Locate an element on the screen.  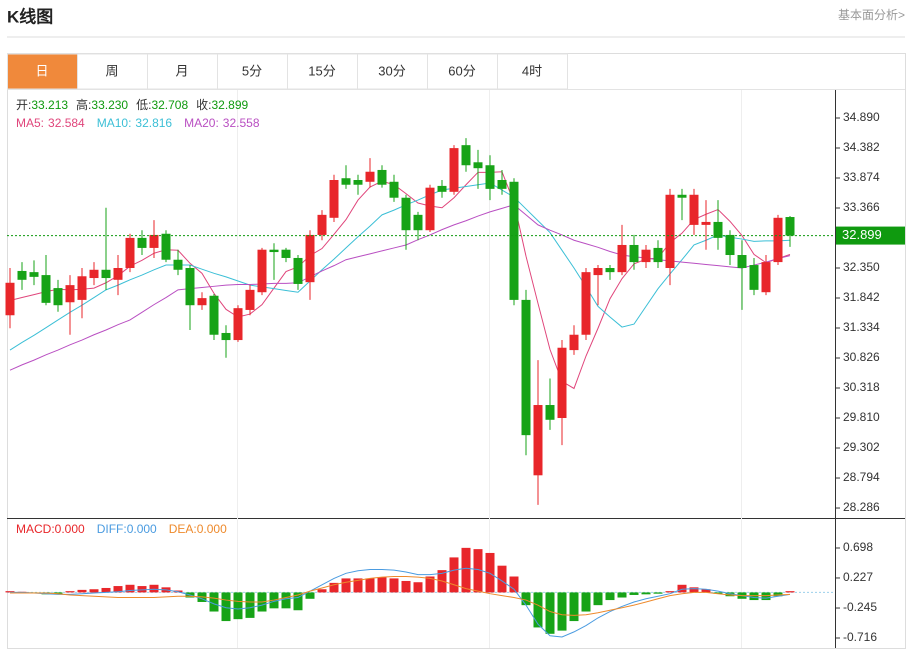
tab-label: 周 is located at coordinates (111, 70).